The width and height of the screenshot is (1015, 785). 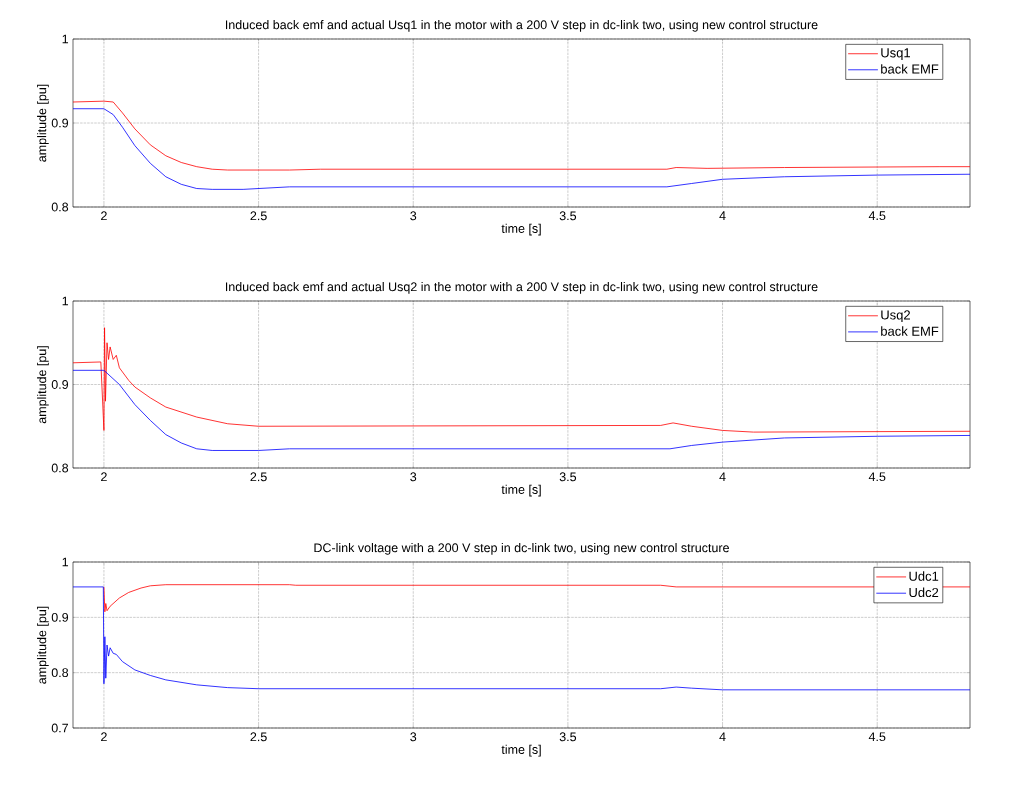 What do you see at coordinates (924, 592) in the screenshot?
I see `legend-label: Udc2` at bounding box center [924, 592].